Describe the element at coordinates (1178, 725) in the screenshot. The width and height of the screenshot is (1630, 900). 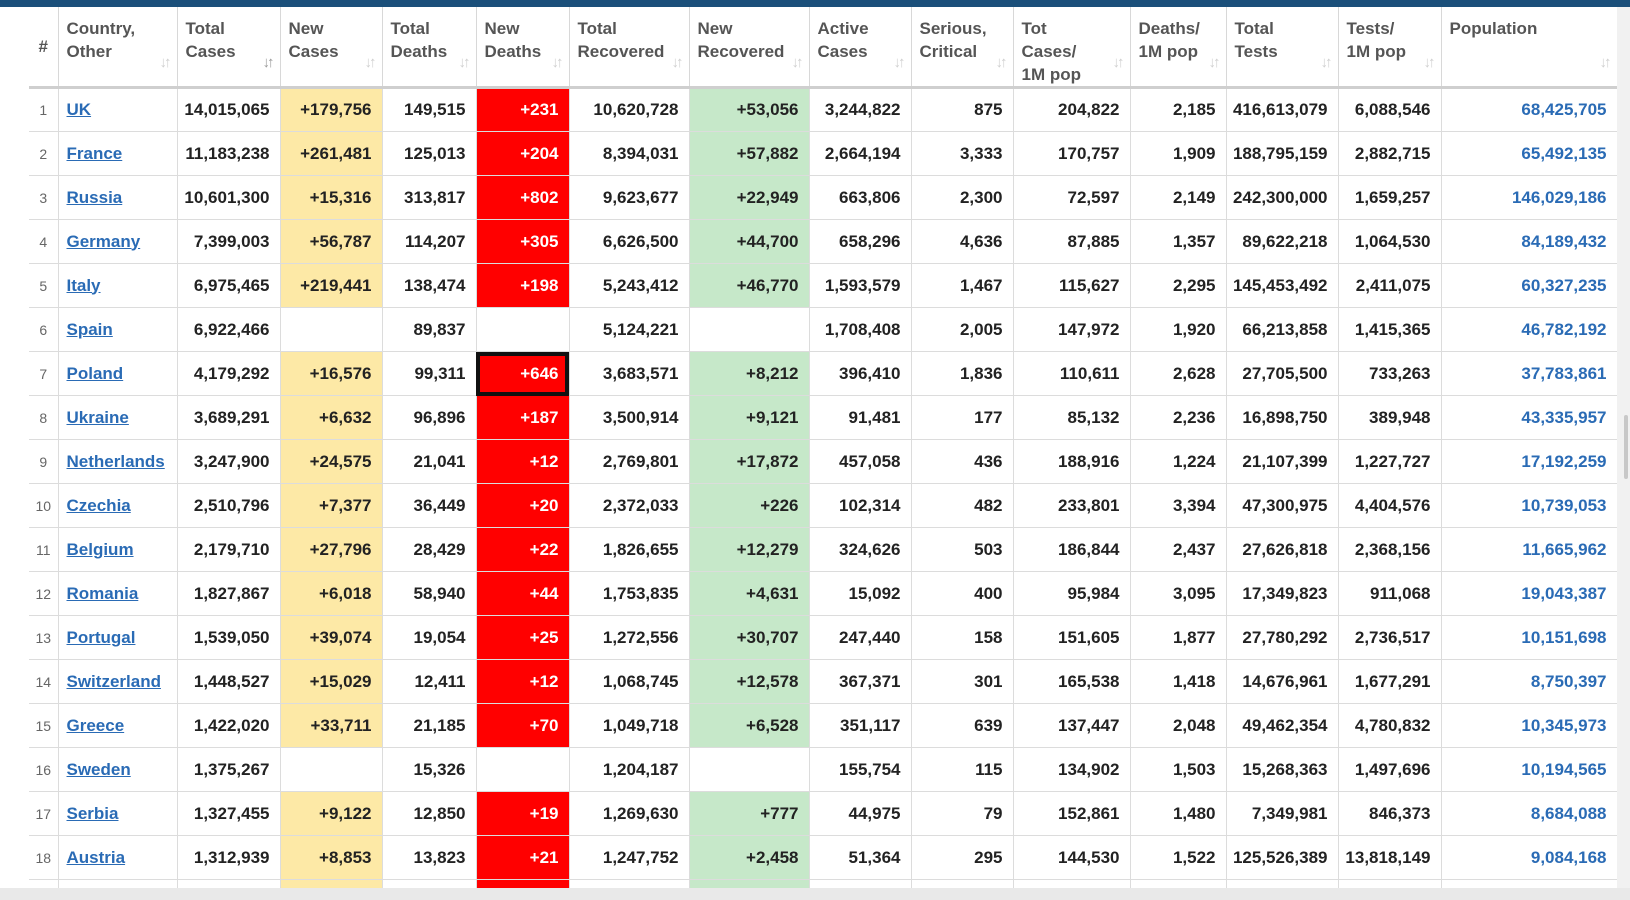
I see `cell-deaths-per-1m: 2,048` at that location.